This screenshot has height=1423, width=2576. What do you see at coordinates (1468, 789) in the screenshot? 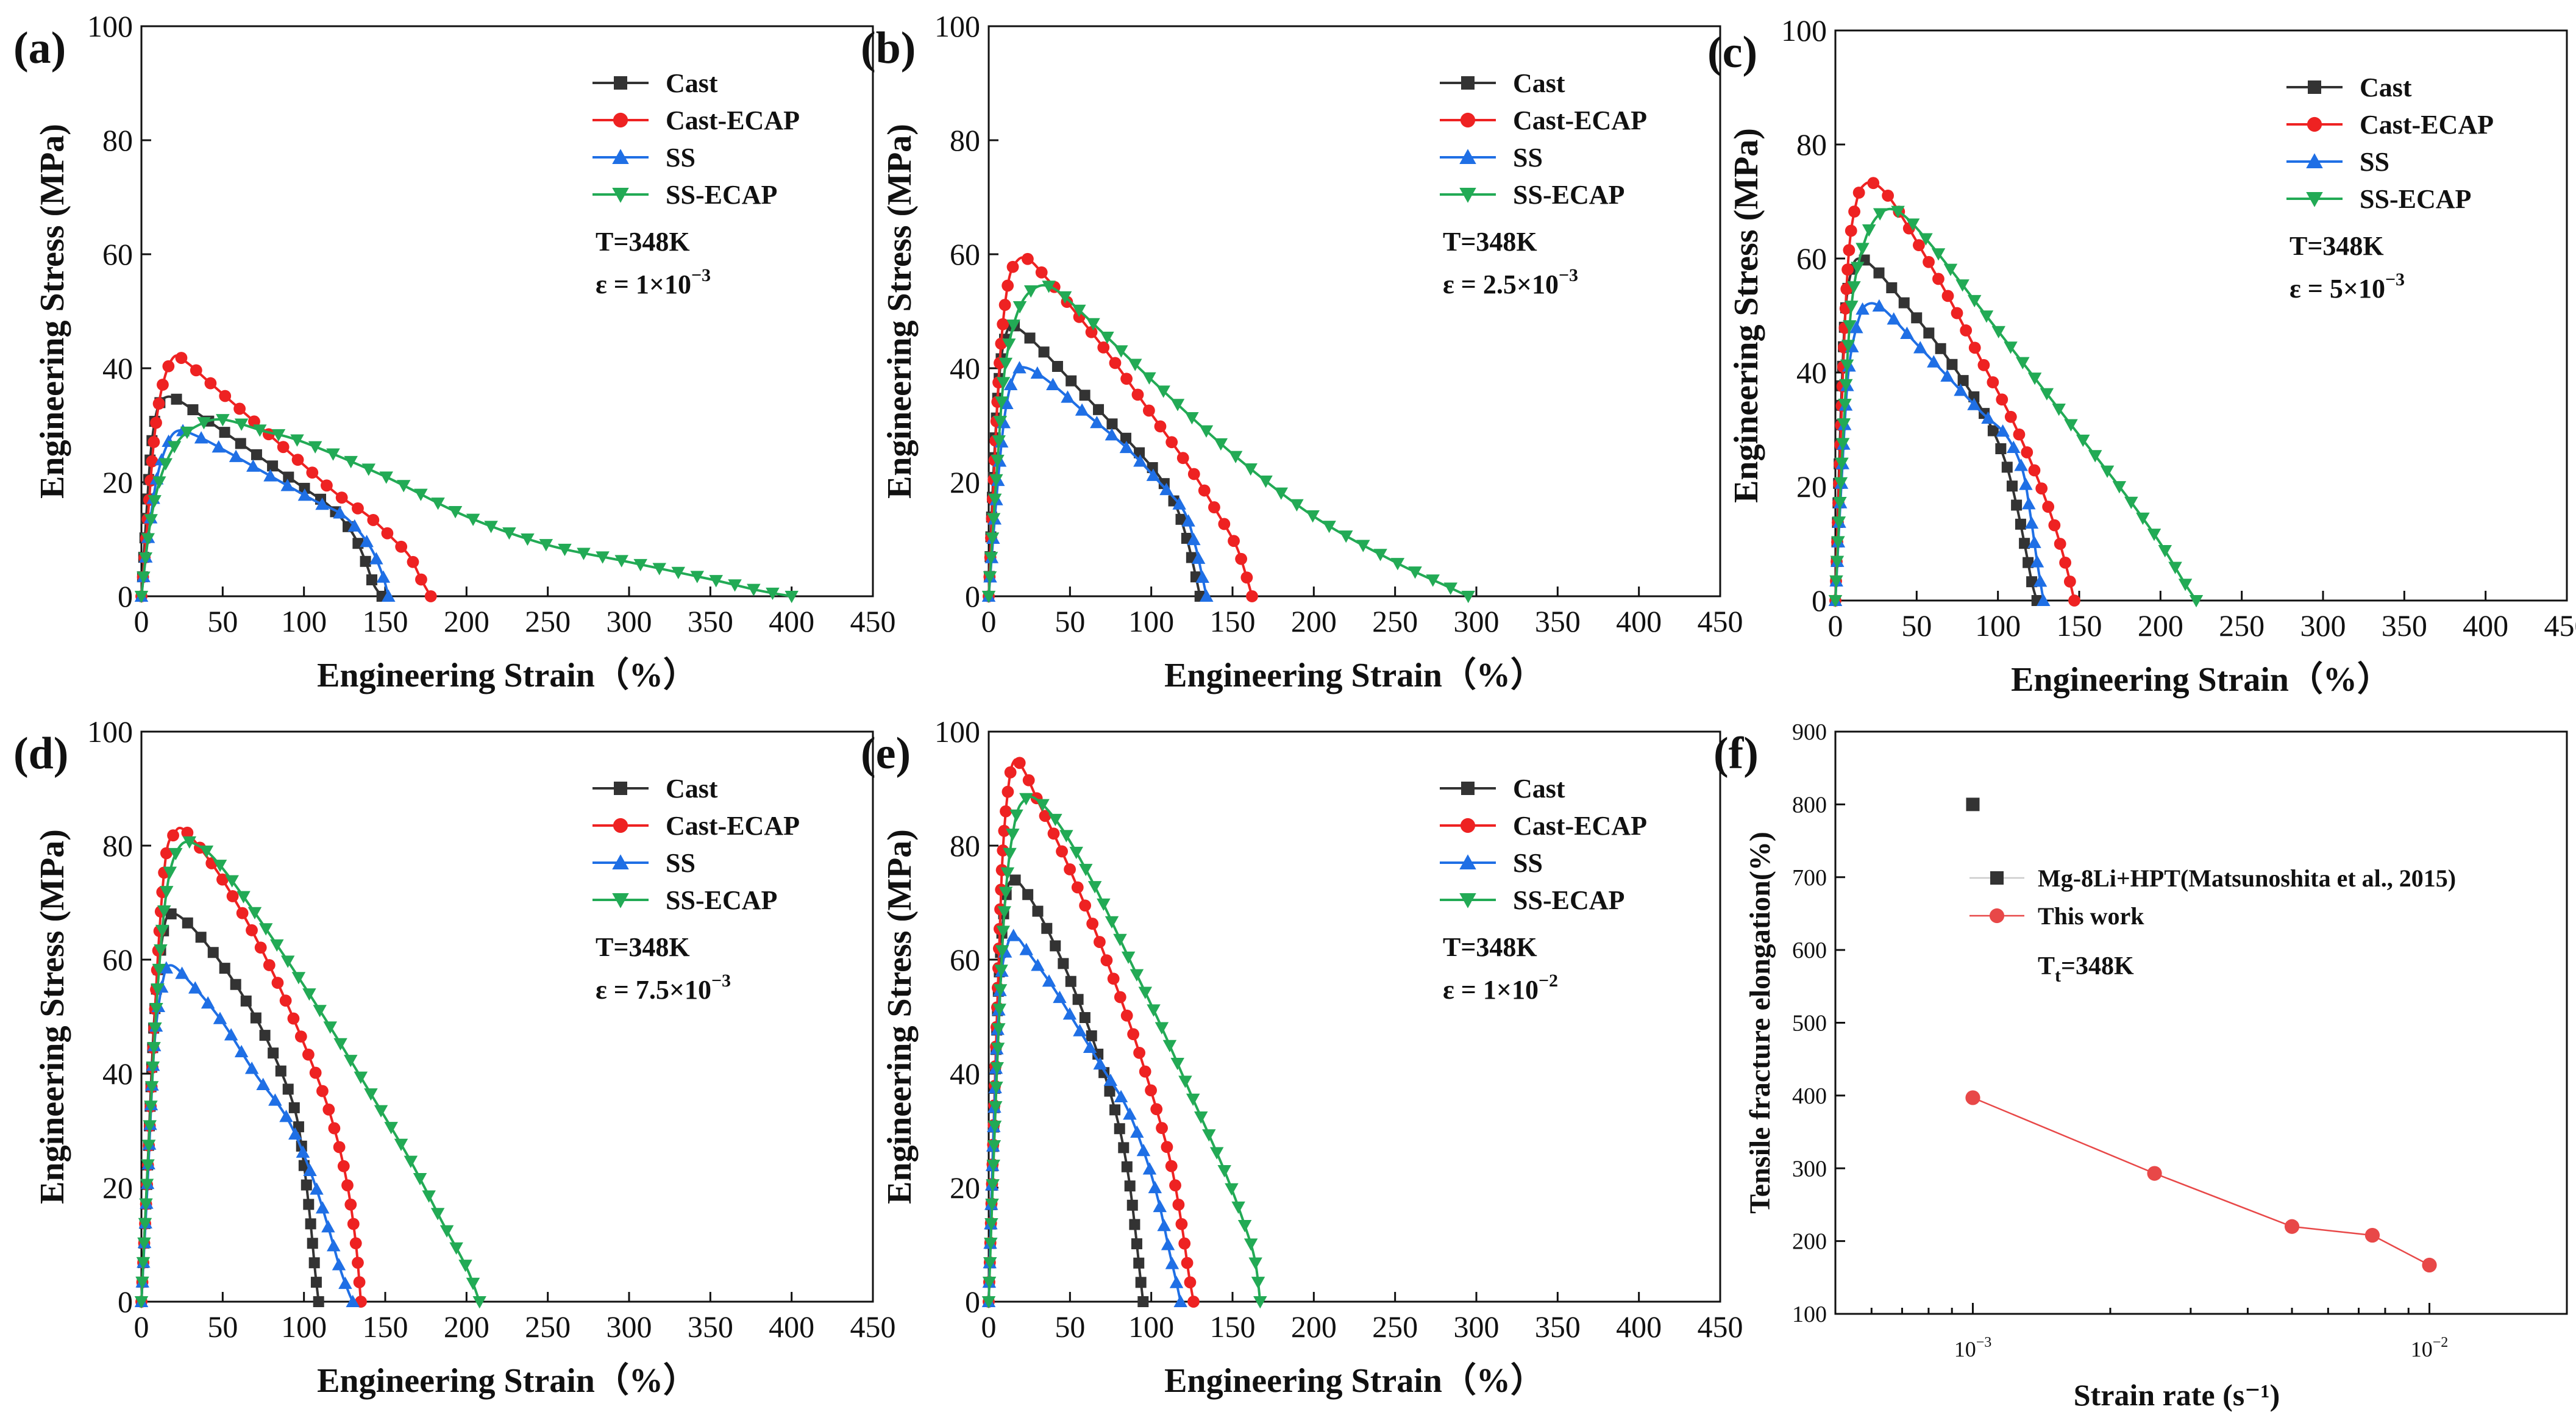
I see `legend-marker` at bounding box center [1468, 789].